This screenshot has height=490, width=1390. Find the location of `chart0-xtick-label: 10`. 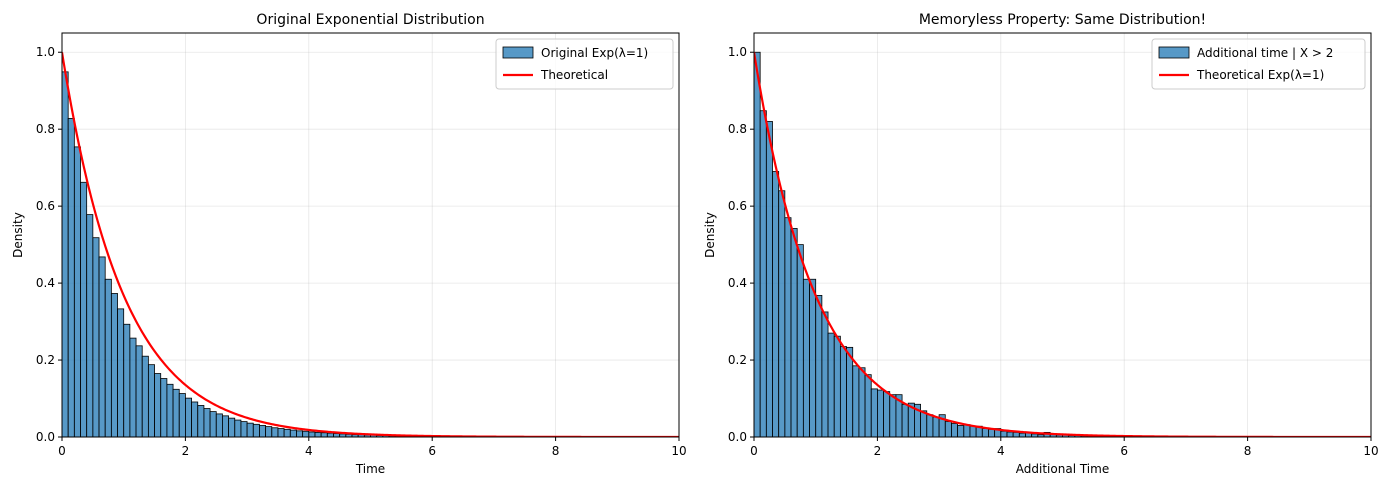

chart0-xtick-label: 10 is located at coordinates (678, 451).